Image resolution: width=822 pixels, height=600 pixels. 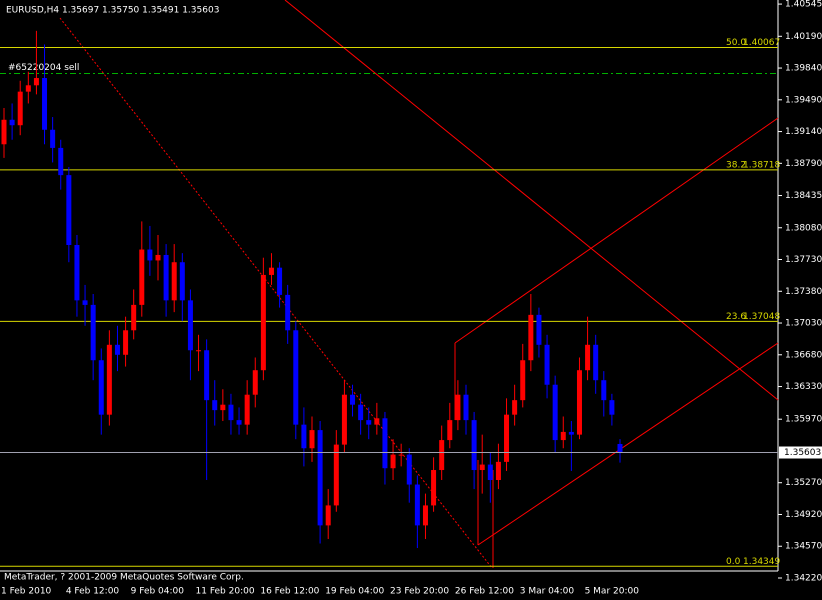 I want to click on y-tick-label: 1.38435, so click(x=803, y=196).